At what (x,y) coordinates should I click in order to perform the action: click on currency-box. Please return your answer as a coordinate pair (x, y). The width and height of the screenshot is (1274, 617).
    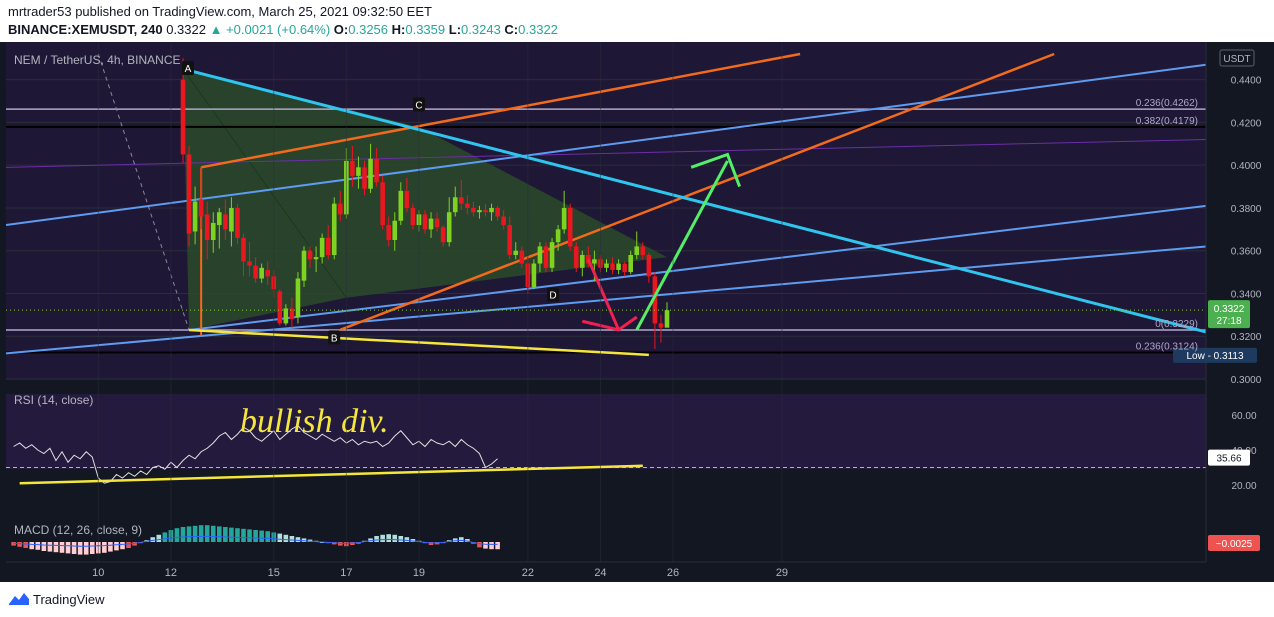
    Looking at the image, I should click on (1237, 58).